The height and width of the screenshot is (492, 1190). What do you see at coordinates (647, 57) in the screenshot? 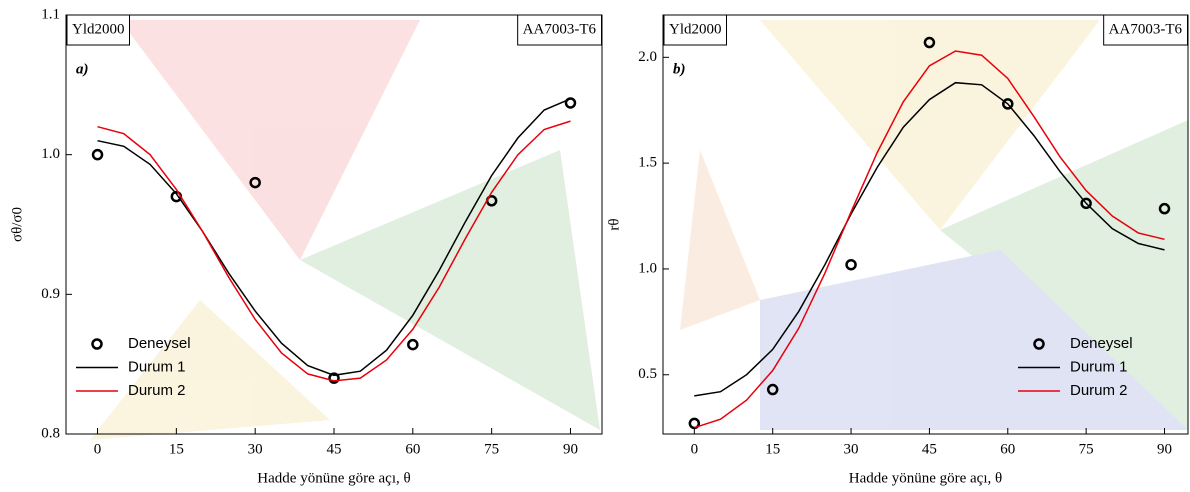
I see `y-tick-label: 2.0` at bounding box center [647, 57].